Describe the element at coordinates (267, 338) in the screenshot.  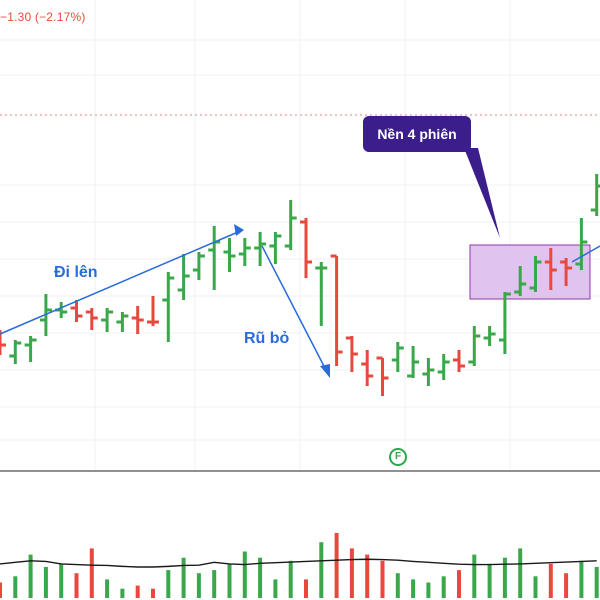
I see `shakeout-label: Rũ bỏ` at that location.